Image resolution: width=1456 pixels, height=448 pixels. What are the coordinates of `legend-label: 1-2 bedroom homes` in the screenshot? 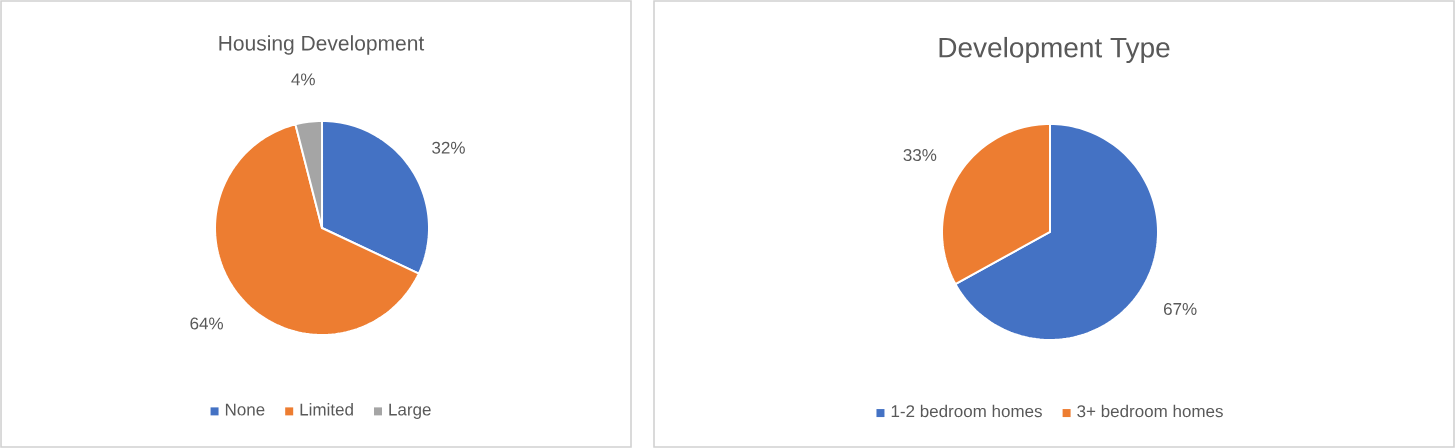 It's located at (966, 411).